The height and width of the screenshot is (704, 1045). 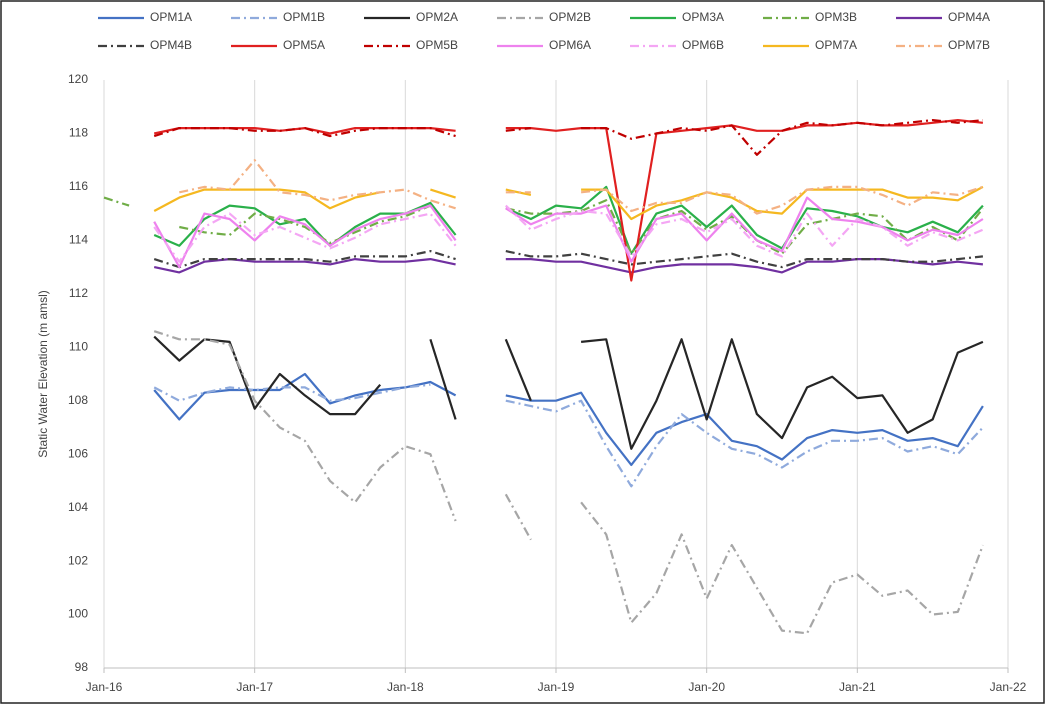 What do you see at coordinates (969, 17) in the screenshot?
I see `legend-label: OPM4A` at bounding box center [969, 17].